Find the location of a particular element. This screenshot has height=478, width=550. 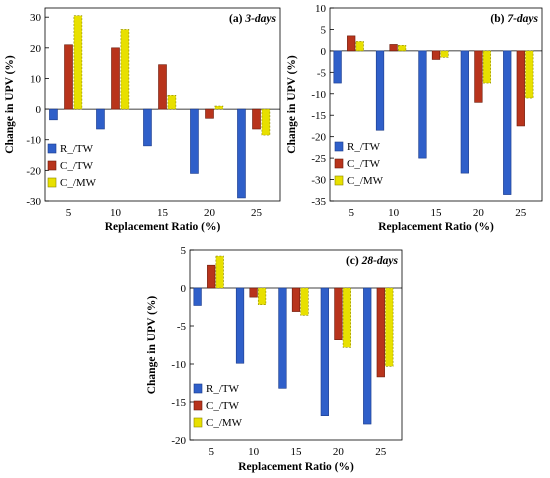

y-tick-label: 20 is located at coordinates (36, 49).